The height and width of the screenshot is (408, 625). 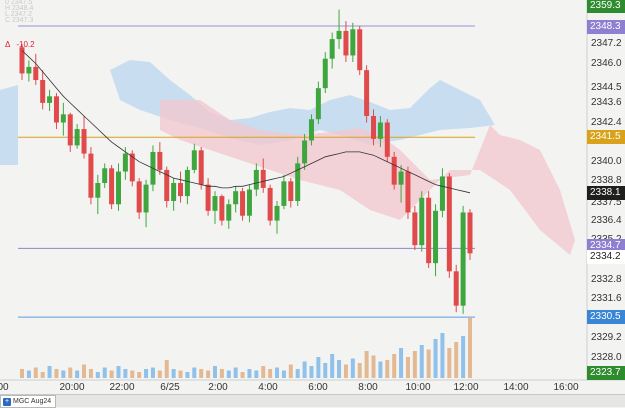 I want to click on ohlc-legend: 0 2347.5 H 2348.4 L 2347.2 C 2347.3, so click(x=19, y=12).